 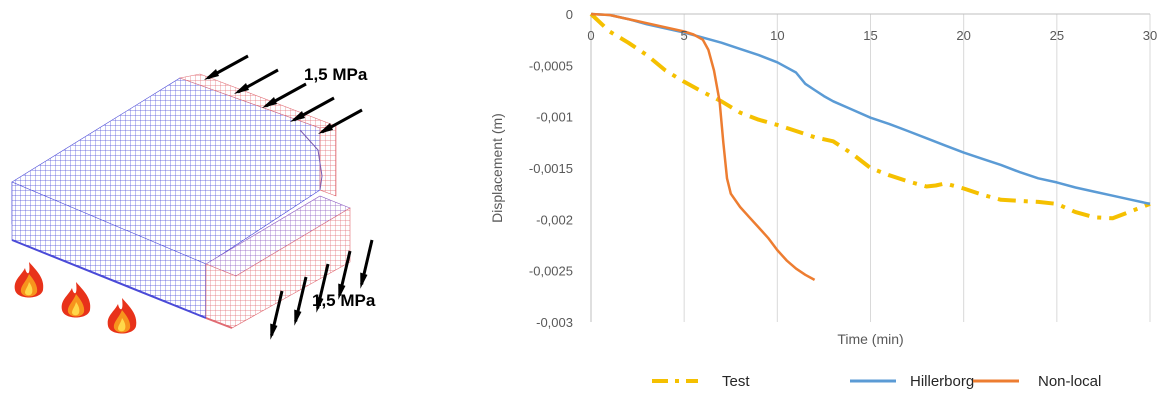 What do you see at coordinates (551, 271) in the screenshot?
I see `y-tick-label: -0,0025` at bounding box center [551, 271].